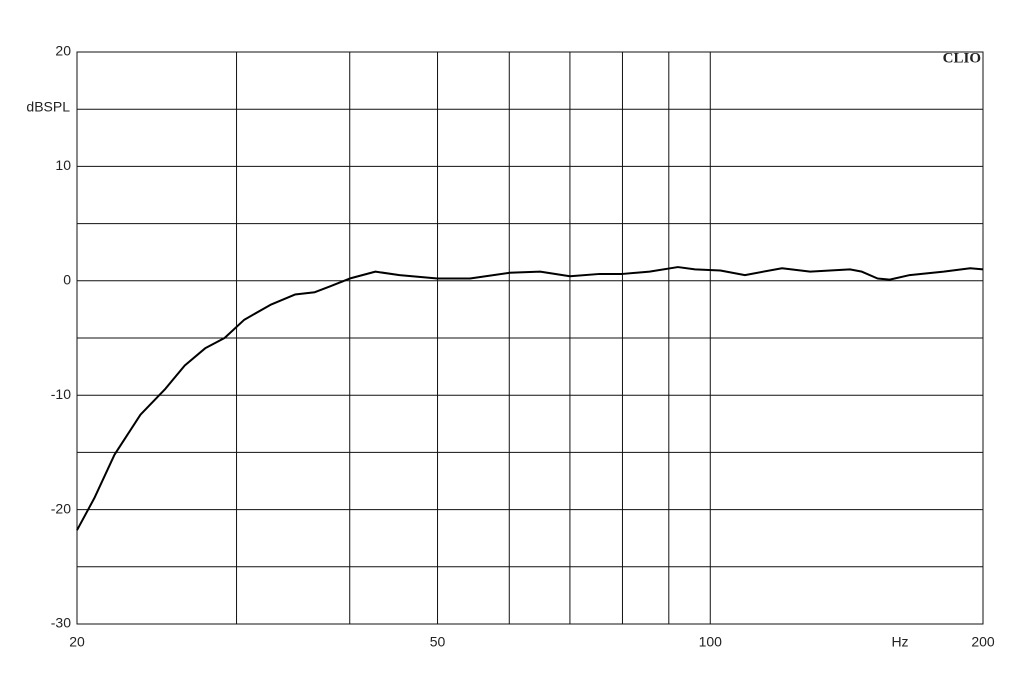 The image size is (1022, 681). What do you see at coordinates (899, 642) in the screenshot?
I see `x-axis-label: Hz` at bounding box center [899, 642].